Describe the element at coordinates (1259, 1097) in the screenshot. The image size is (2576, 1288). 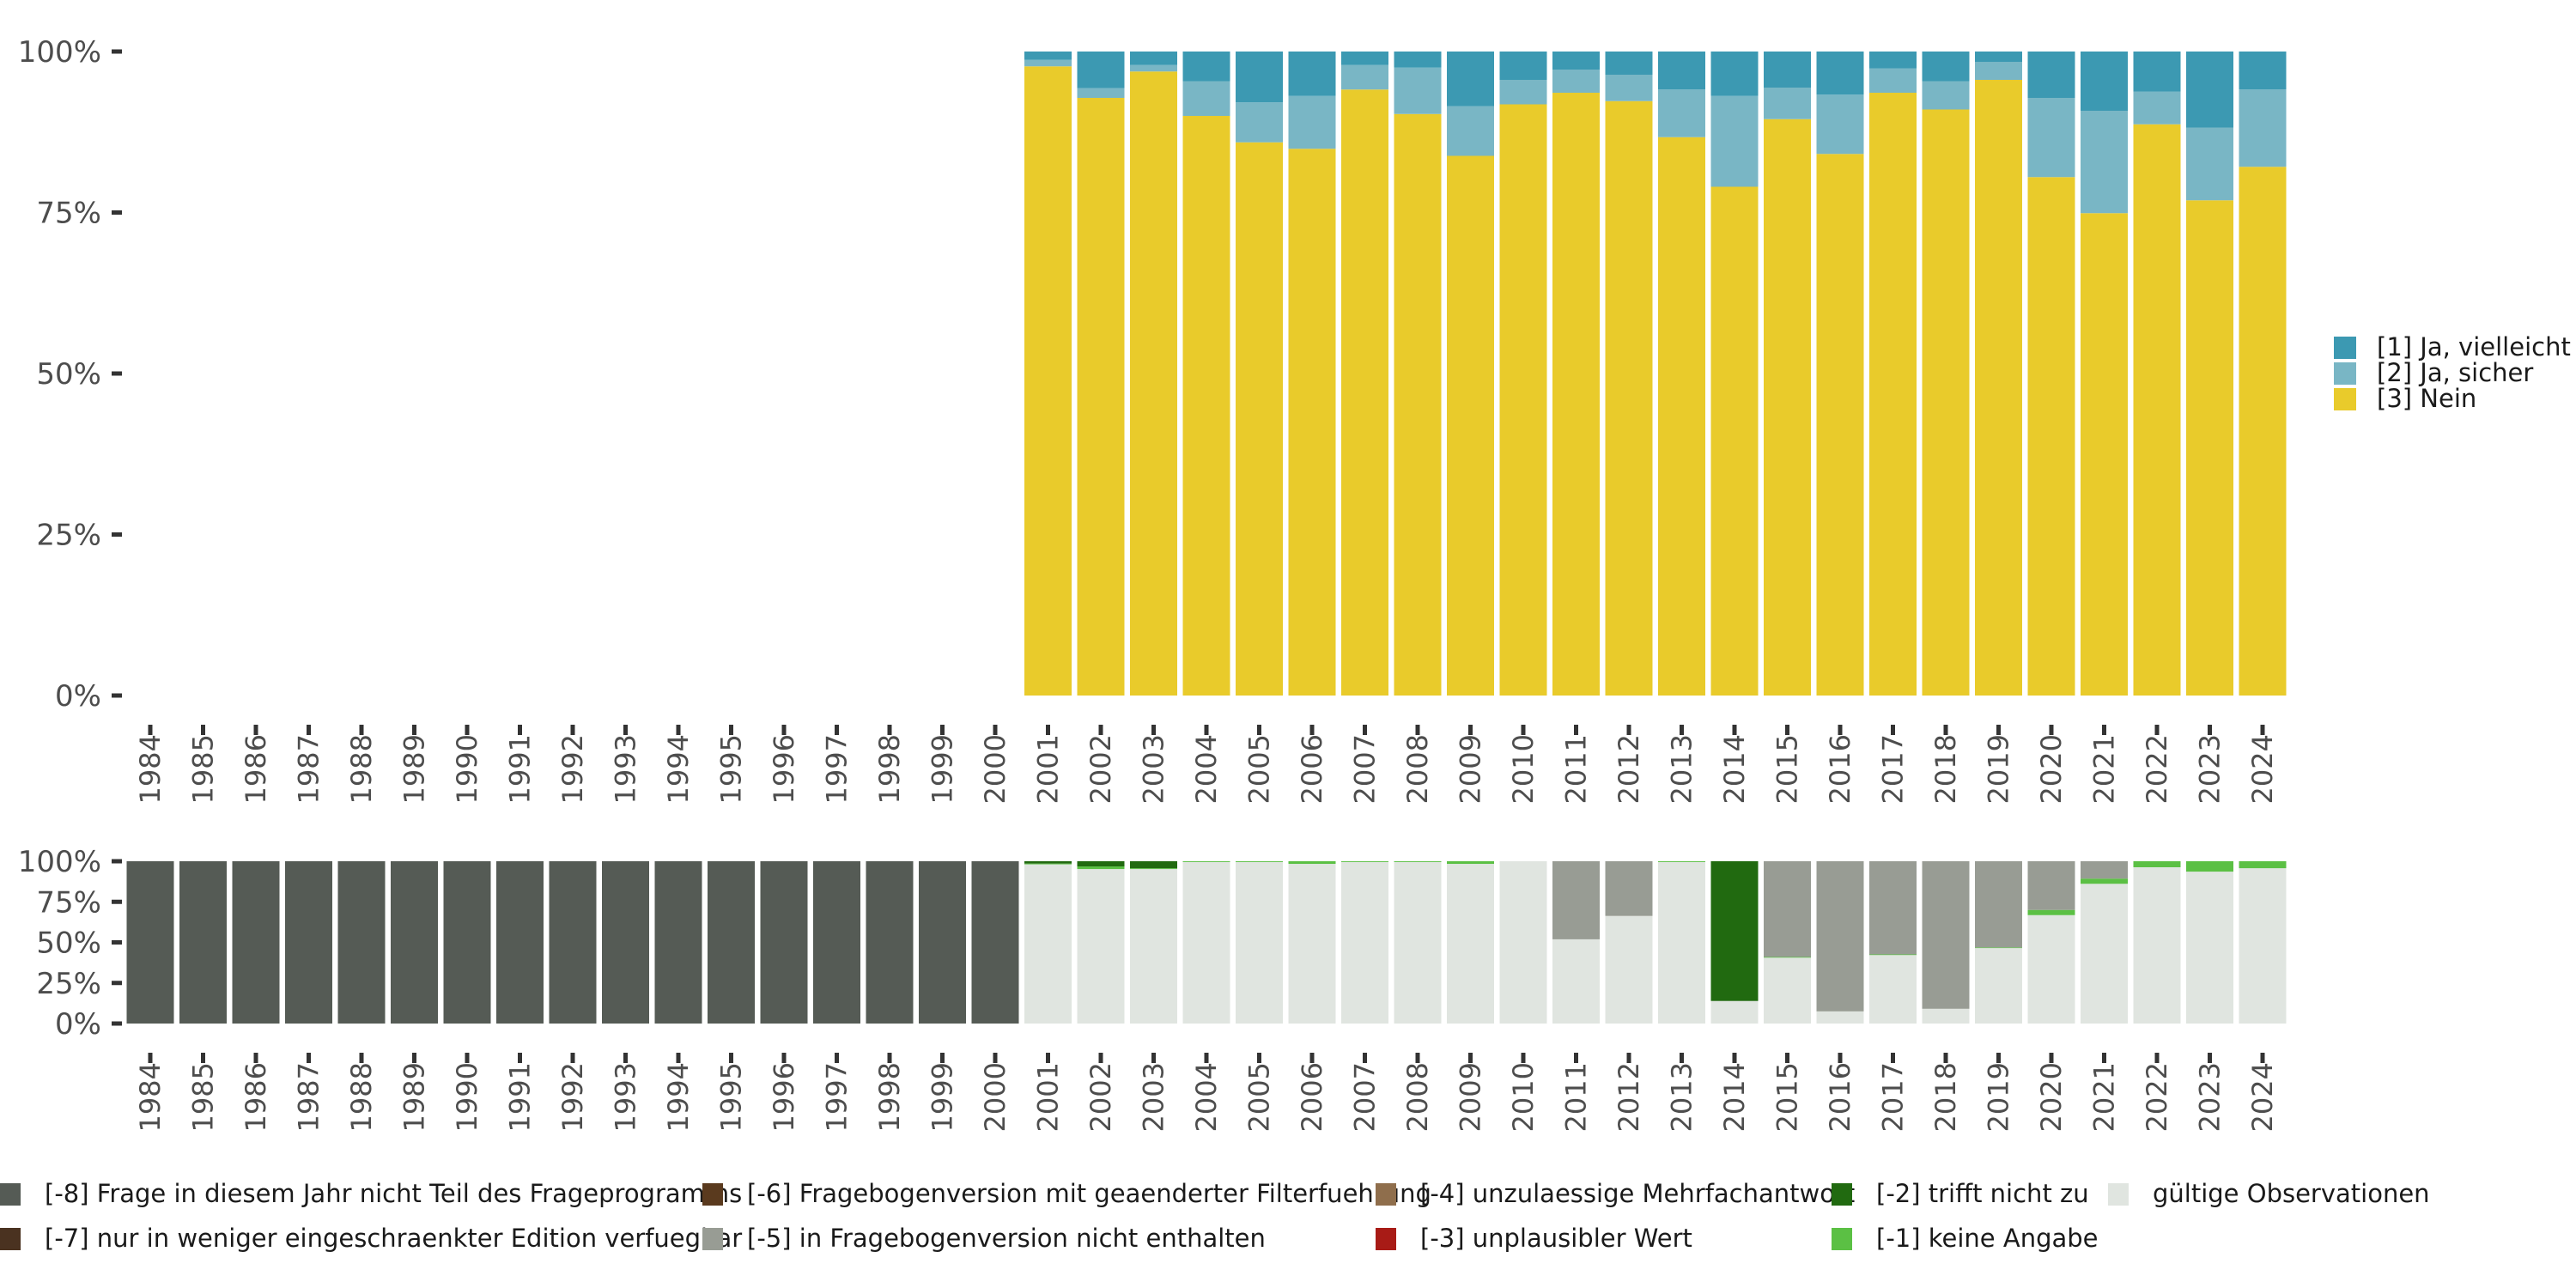
I see `bottom-x-tick-label: 2005` at that location.